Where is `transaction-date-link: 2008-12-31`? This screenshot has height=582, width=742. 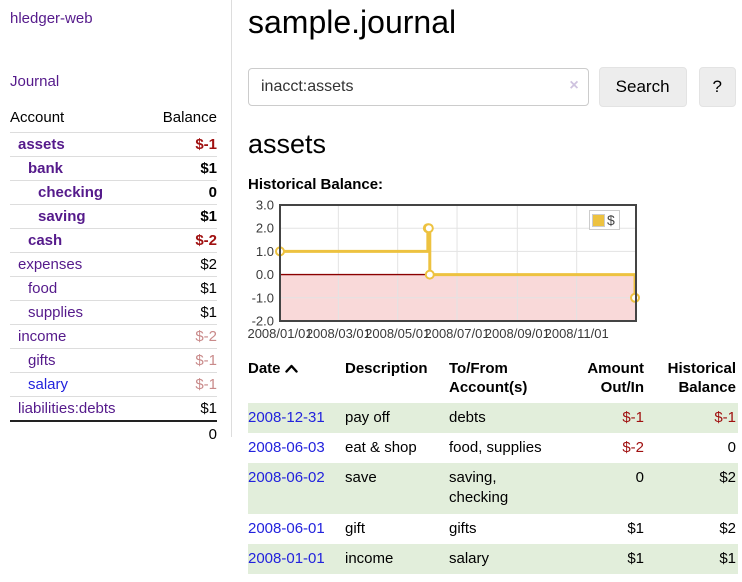
transaction-date-link: 2008-12-31 is located at coordinates (286, 417).